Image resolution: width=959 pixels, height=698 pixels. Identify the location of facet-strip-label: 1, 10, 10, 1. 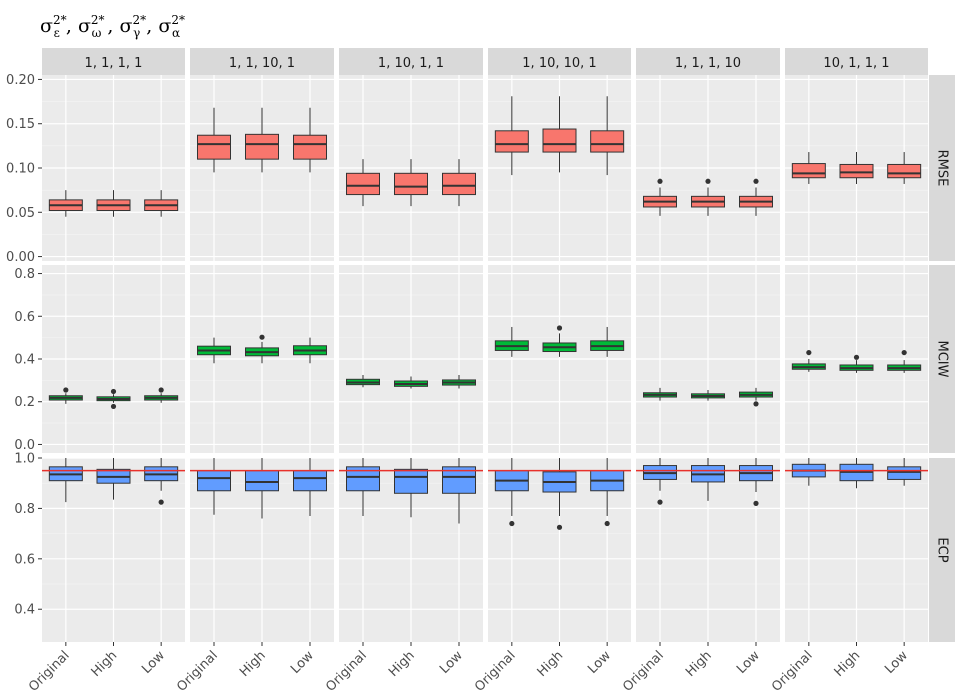
(559, 63).